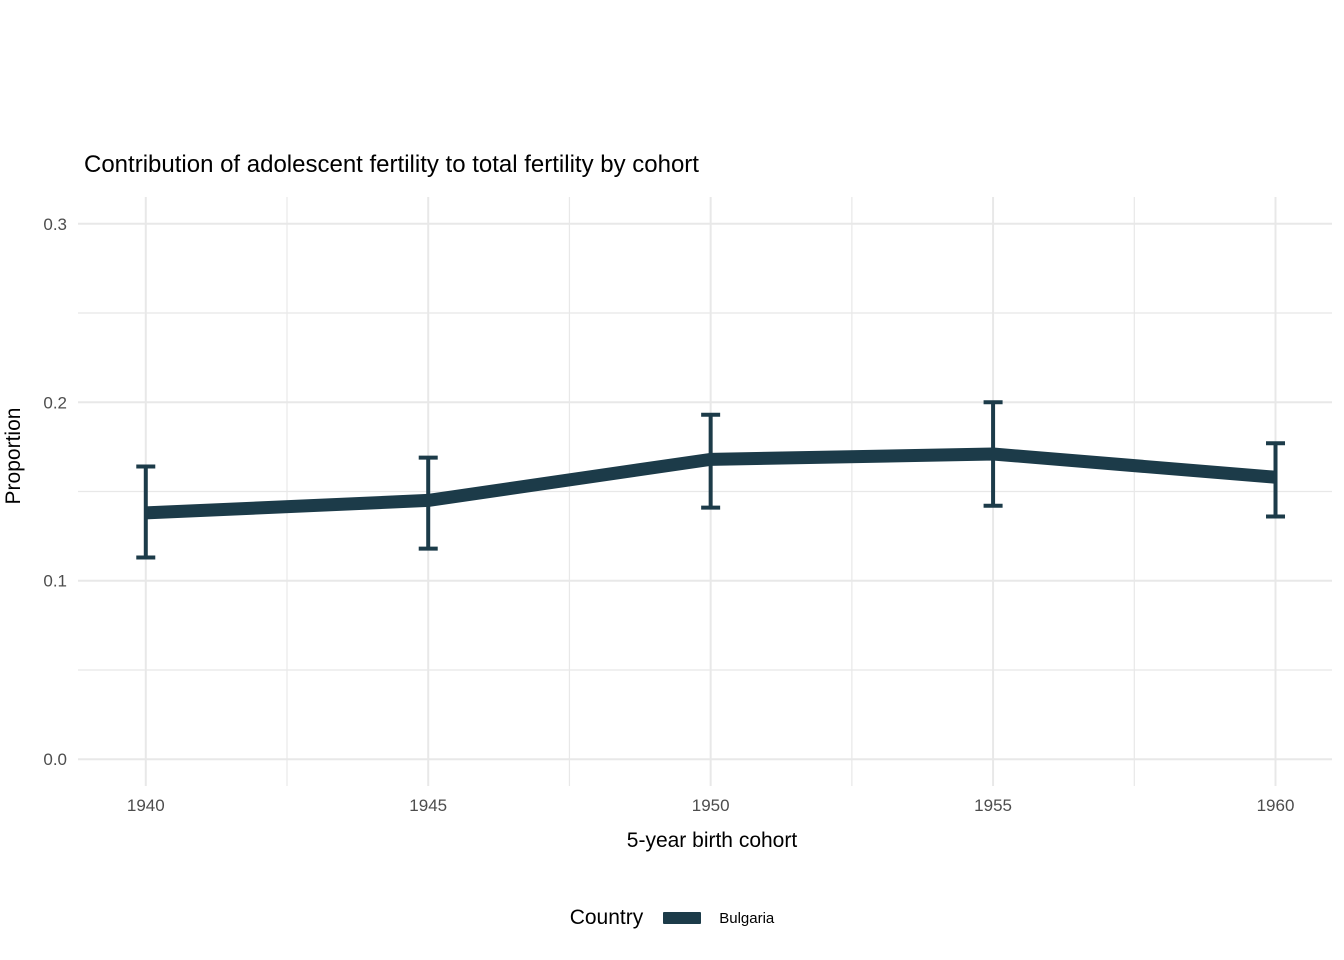 The height and width of the screenshot is (960, 1344). What do you see at coordinates (606, 917) in the screenshot?
I see `legend-title: Country` at bounding box center [606, 917].